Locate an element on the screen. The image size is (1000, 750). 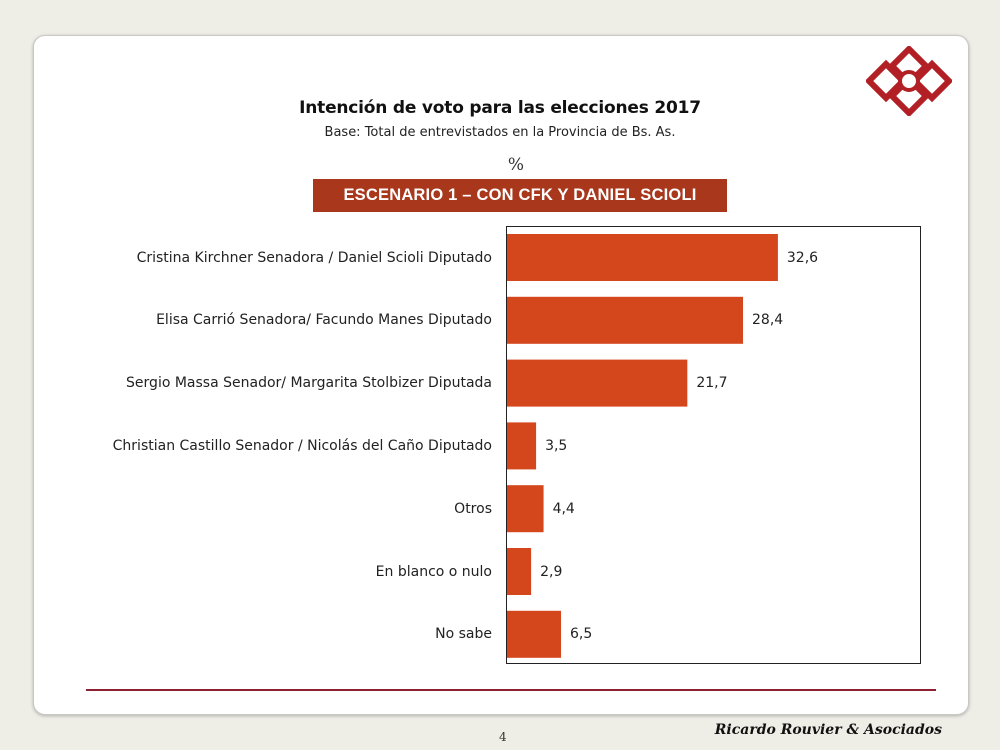
value-label-3: 21,7 is located at coordinates (712, 383).